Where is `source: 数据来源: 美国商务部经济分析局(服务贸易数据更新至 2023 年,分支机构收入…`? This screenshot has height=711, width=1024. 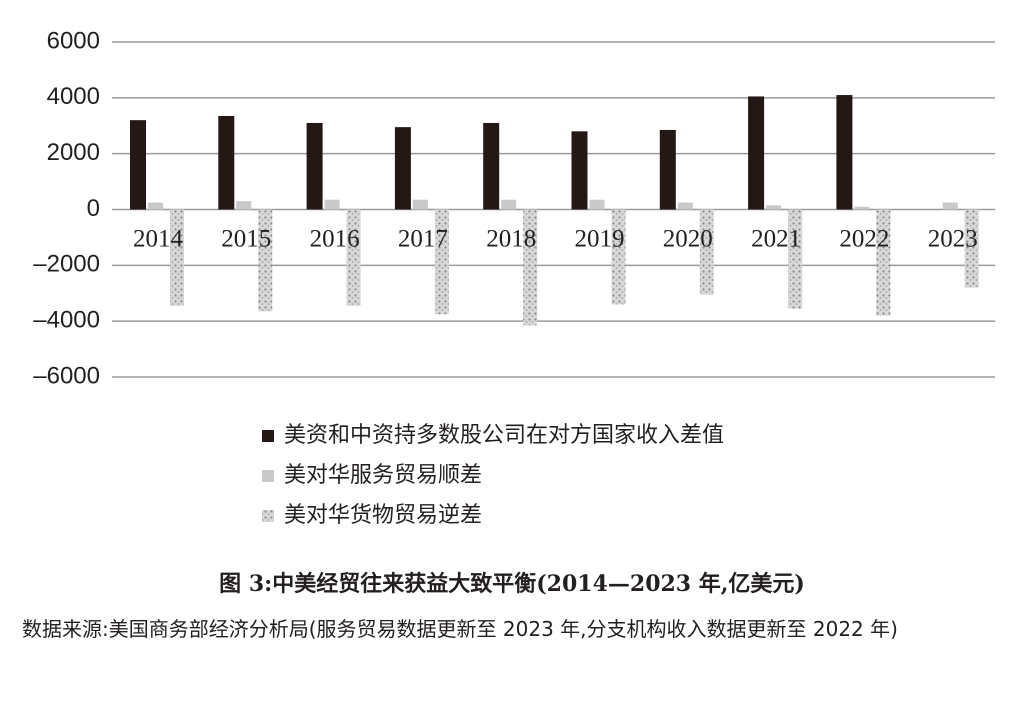
source: 数据来源: 美国商务部经济分析局(服务贸易数据更新至 2023 年,分支机构收入… is located at coordinates (517, 629).